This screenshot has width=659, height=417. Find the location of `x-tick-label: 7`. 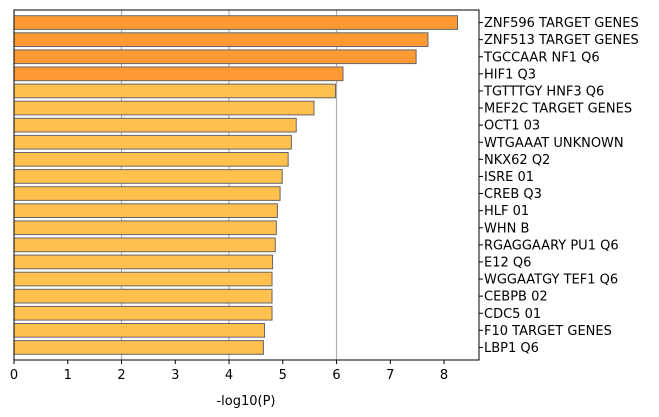

x-tick-label: 7 is located at coordinates (390, 375).